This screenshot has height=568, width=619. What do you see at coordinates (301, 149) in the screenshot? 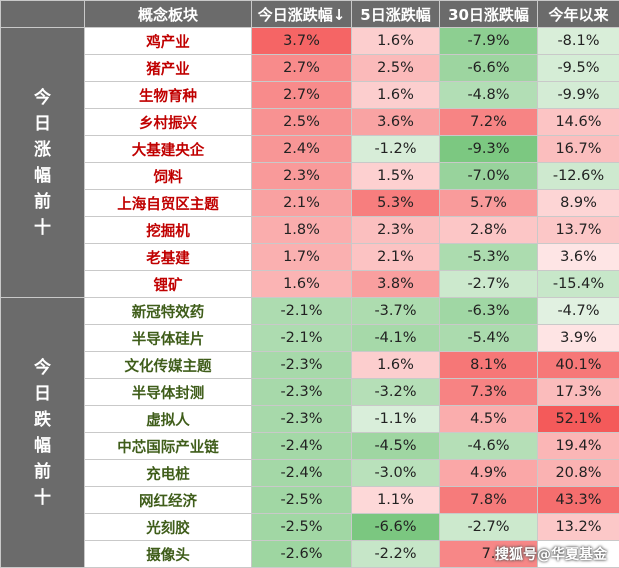
I see `value-today: 2.4%` at bounding box center [301, 149].